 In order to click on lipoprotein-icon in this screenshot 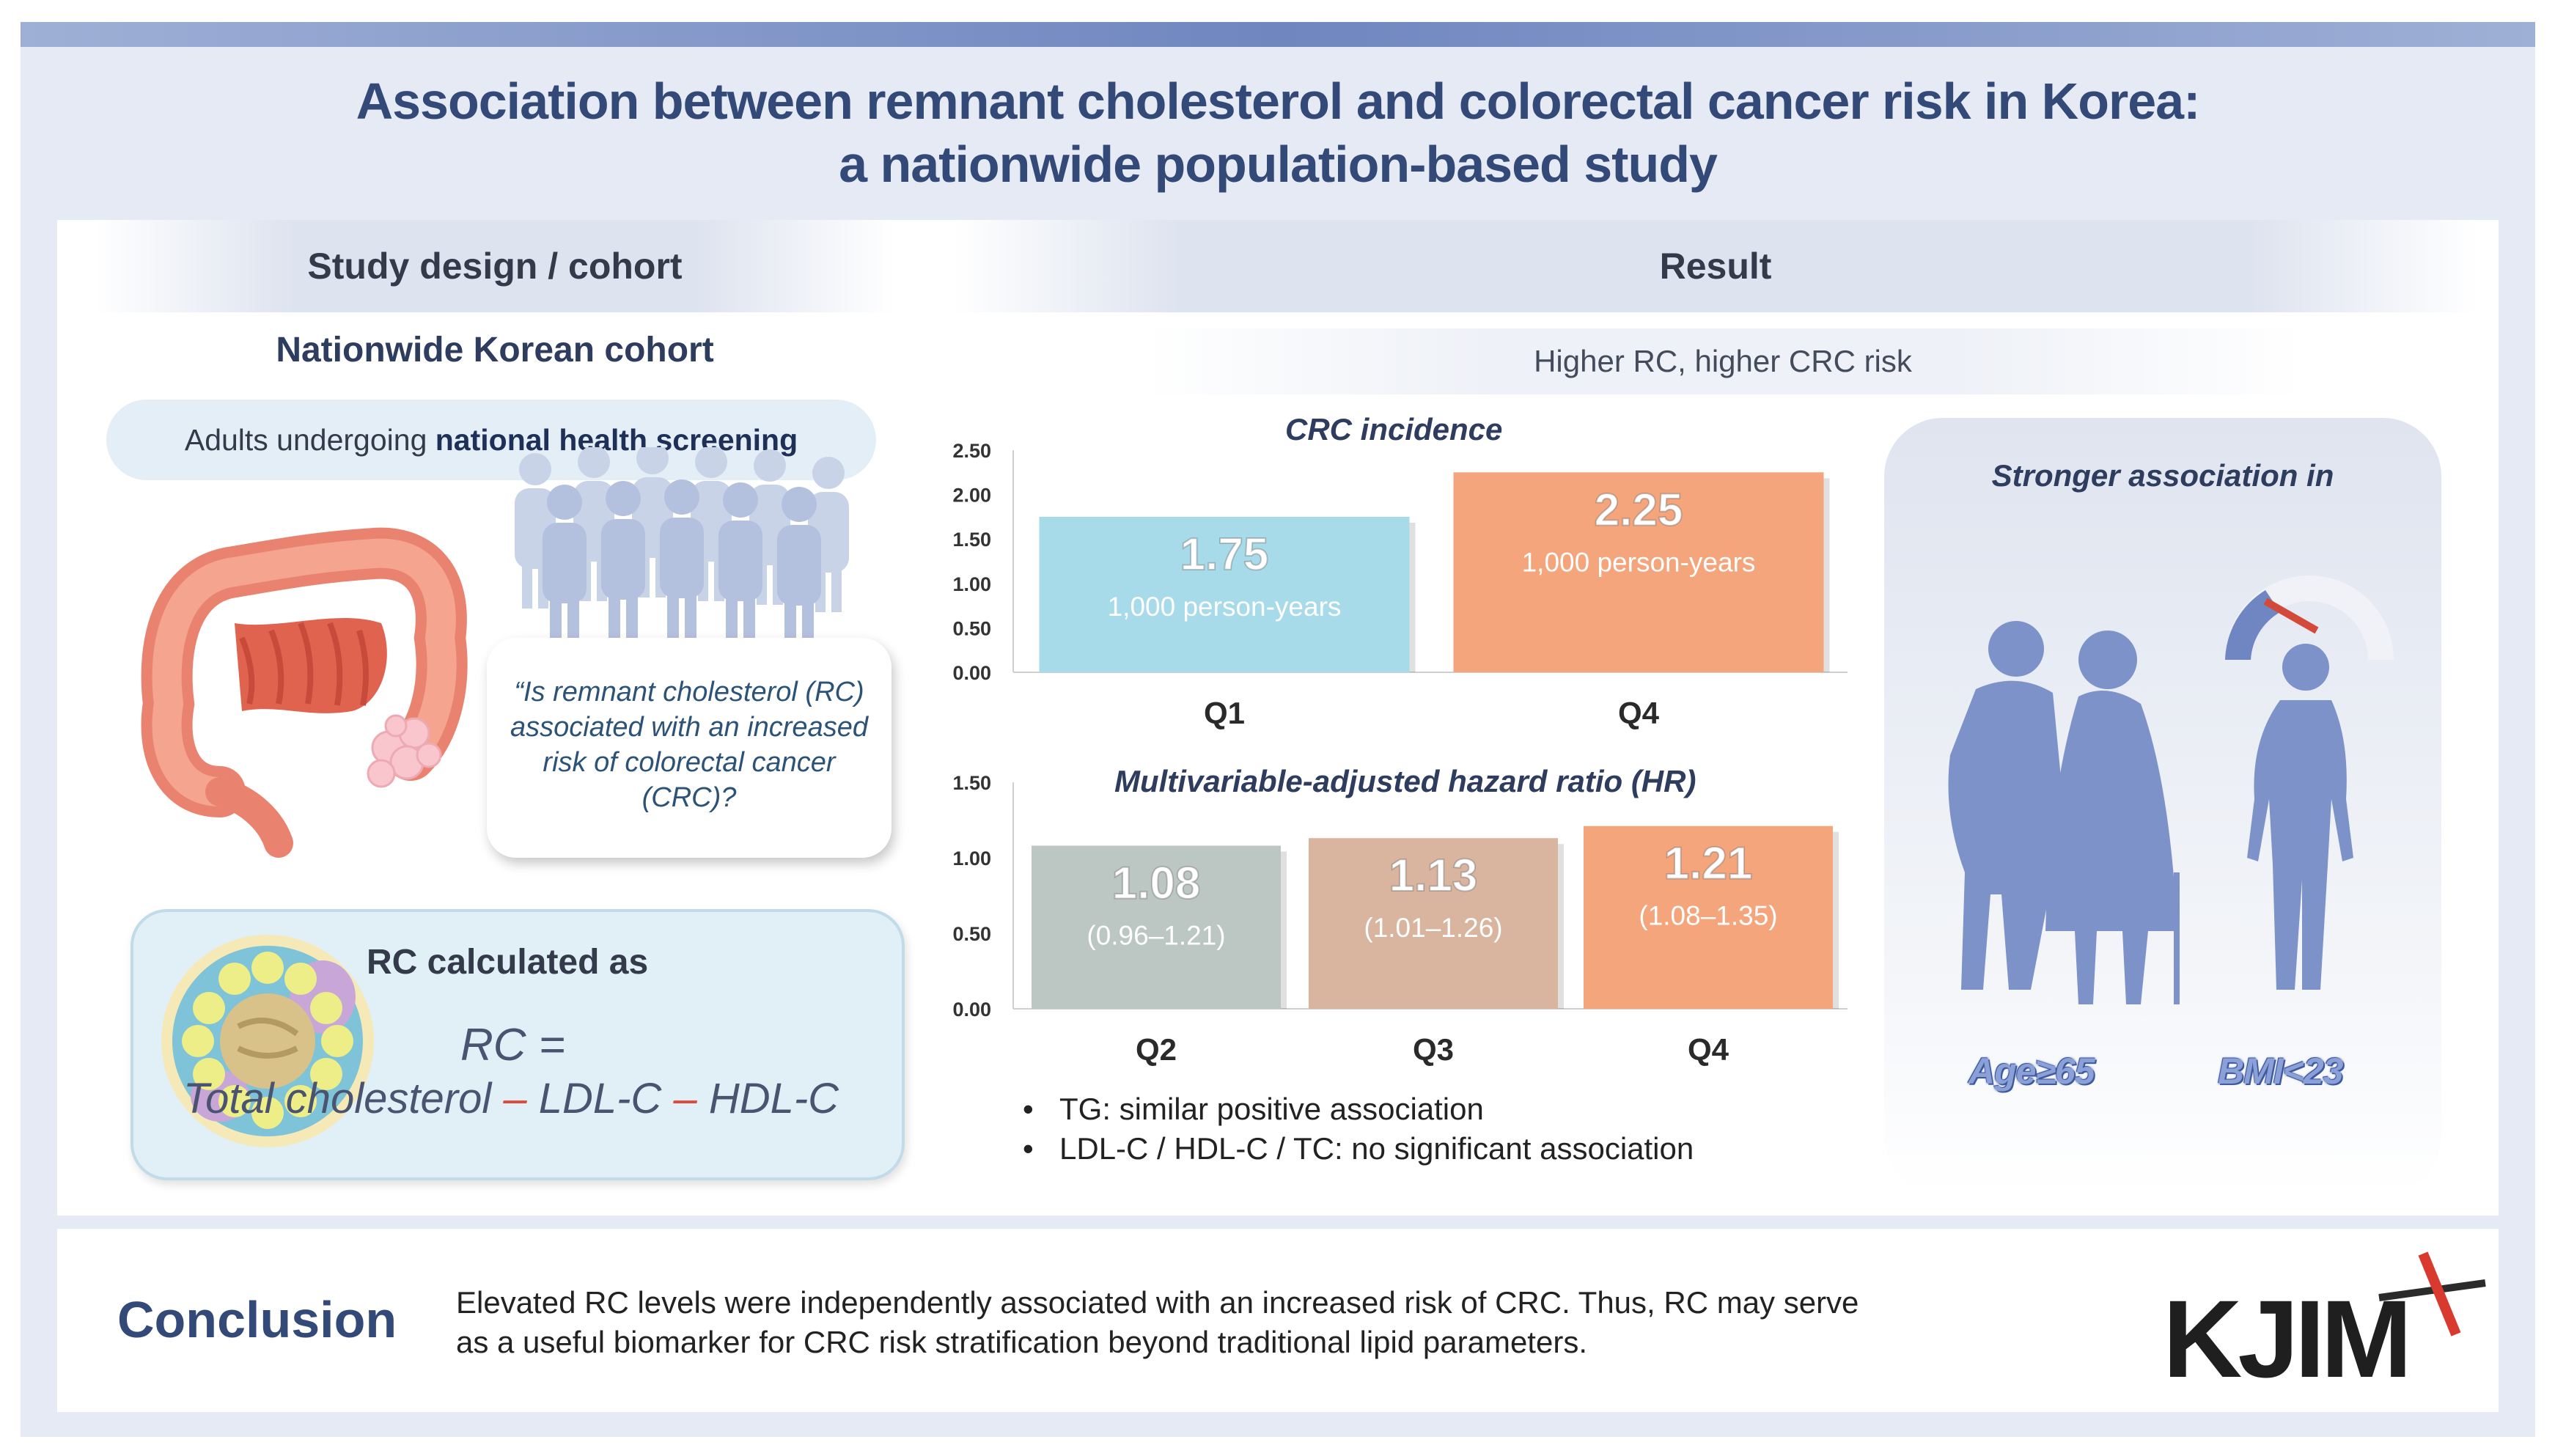, I will do `click(268, 1041)`.